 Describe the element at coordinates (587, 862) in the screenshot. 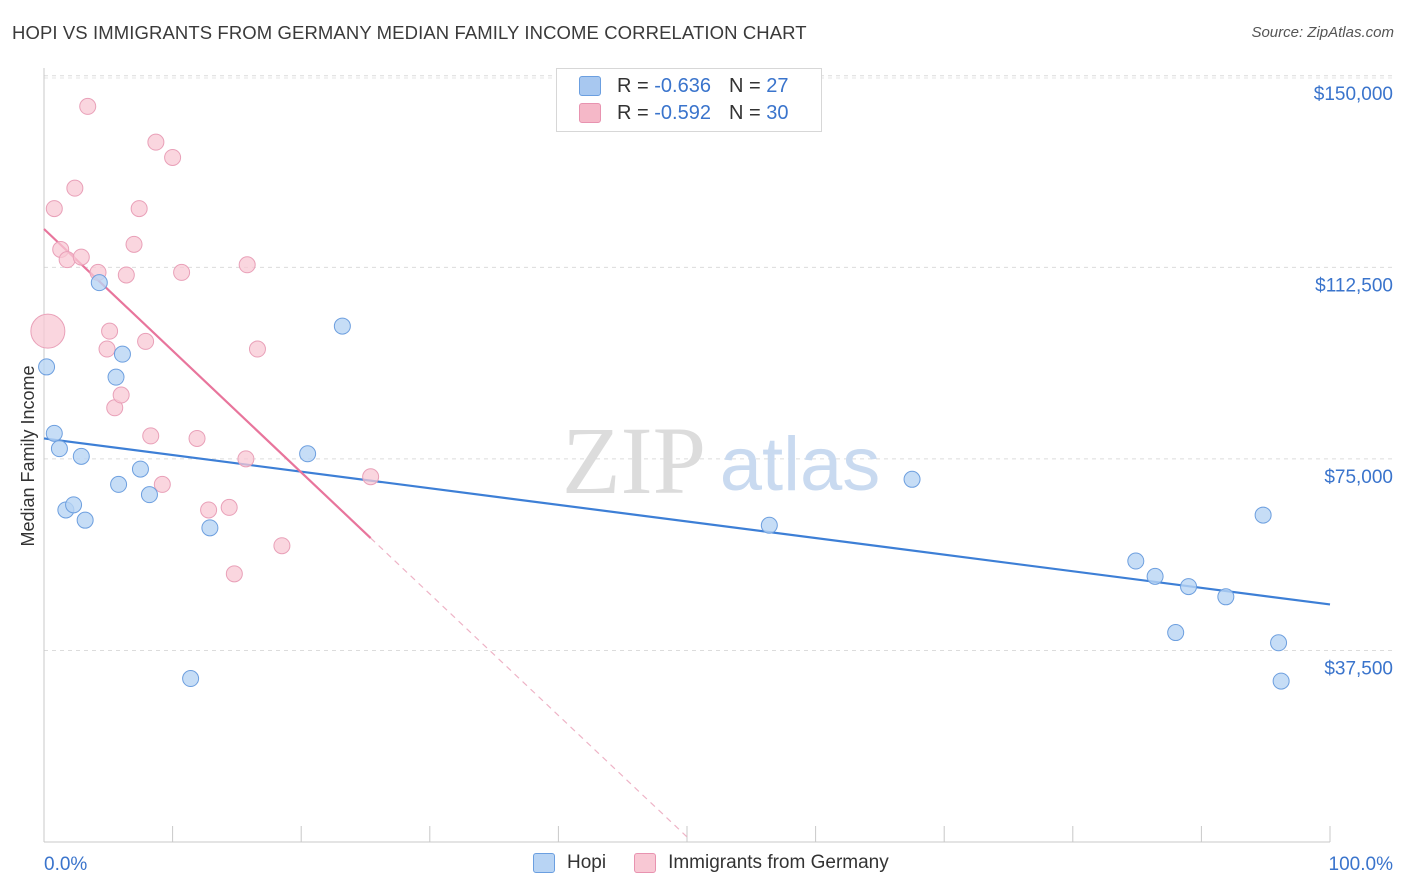

I see `legend-label-hopi: Hopi` at that location.